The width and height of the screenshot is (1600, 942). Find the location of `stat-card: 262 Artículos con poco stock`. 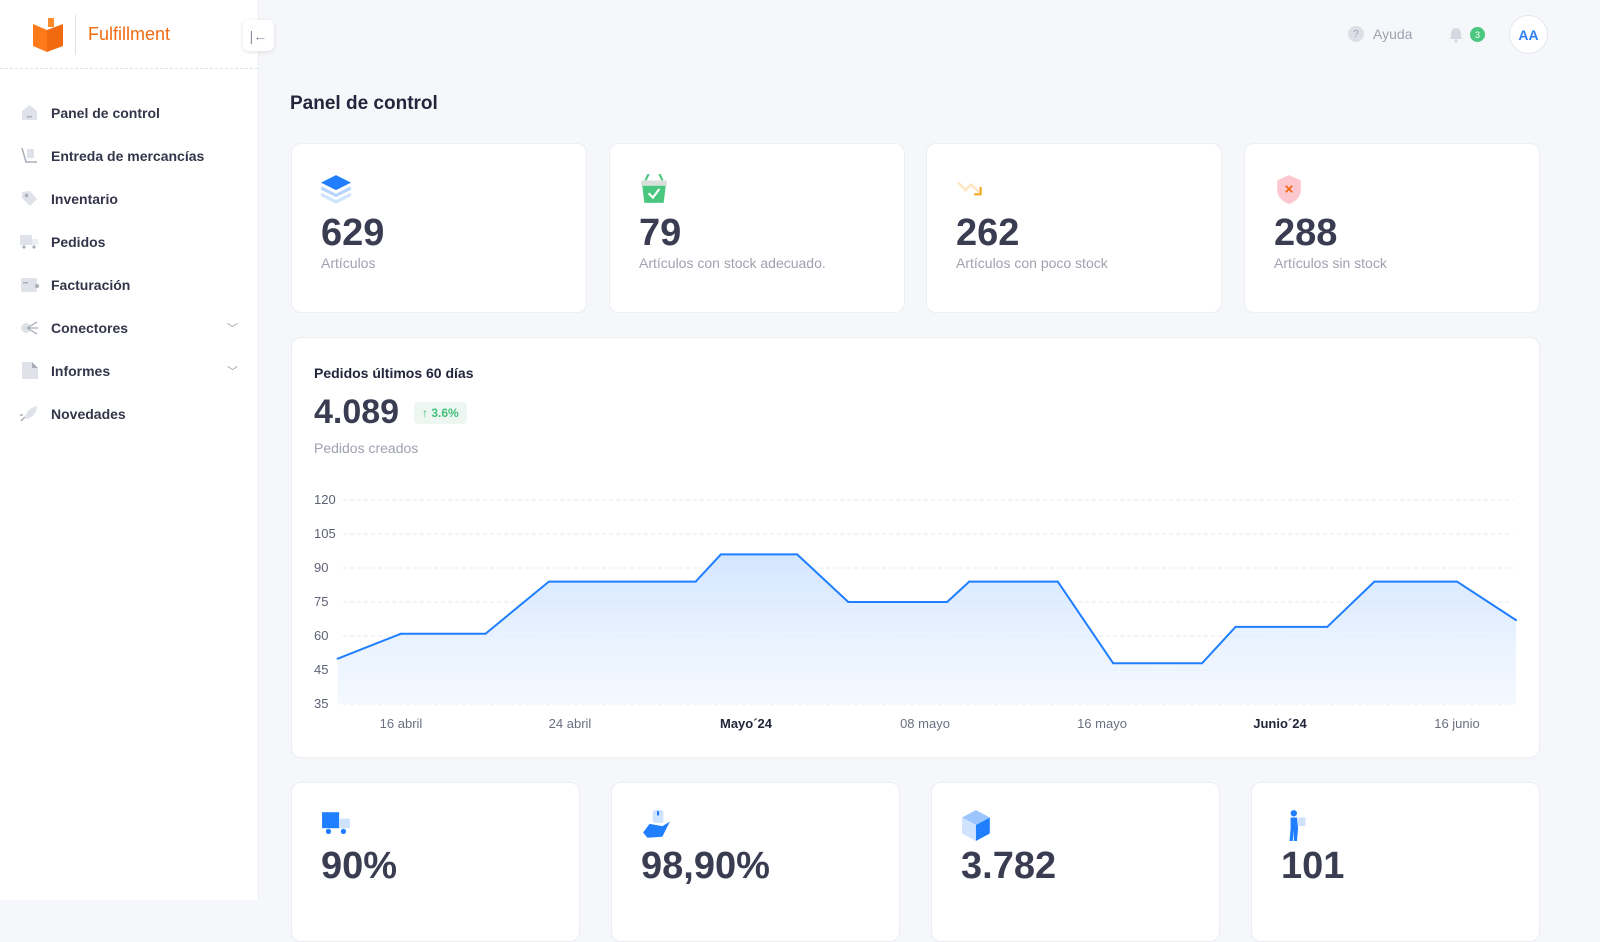

stat-card: 262 Artículos con poco stock is located at coordinates (1074, 228).